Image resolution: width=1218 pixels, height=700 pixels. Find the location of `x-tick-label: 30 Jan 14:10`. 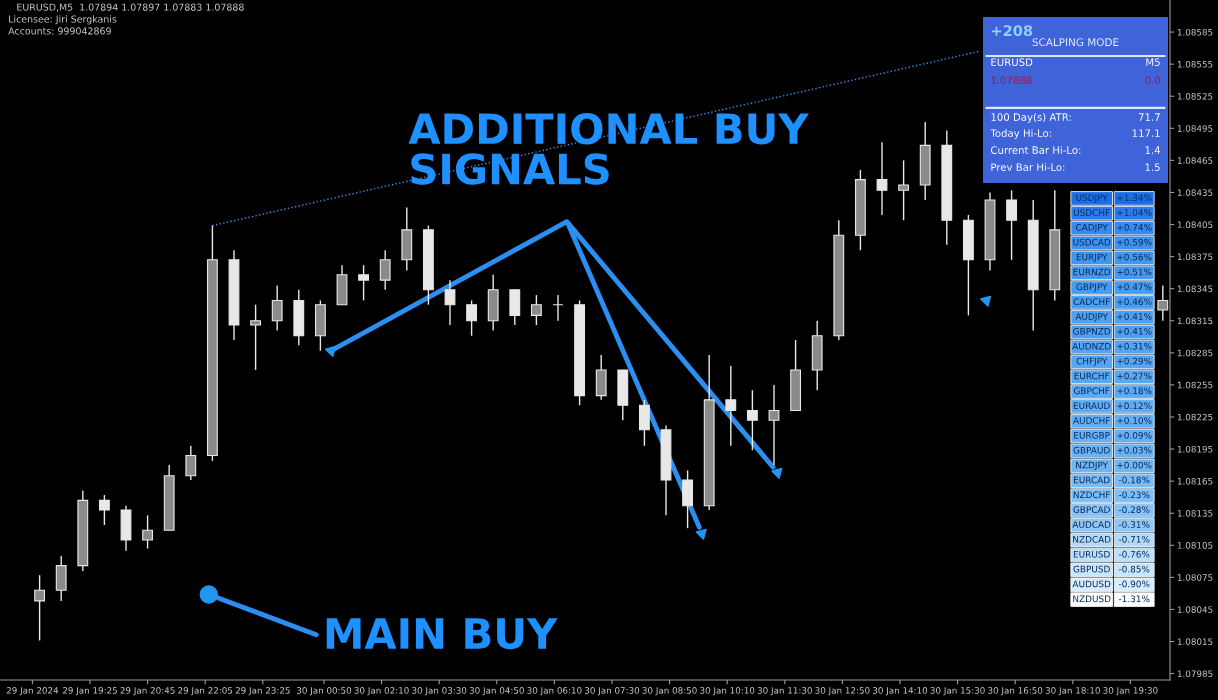

x-tick-label: 30 Jan 14:10 is located at coordinates (900, 691).